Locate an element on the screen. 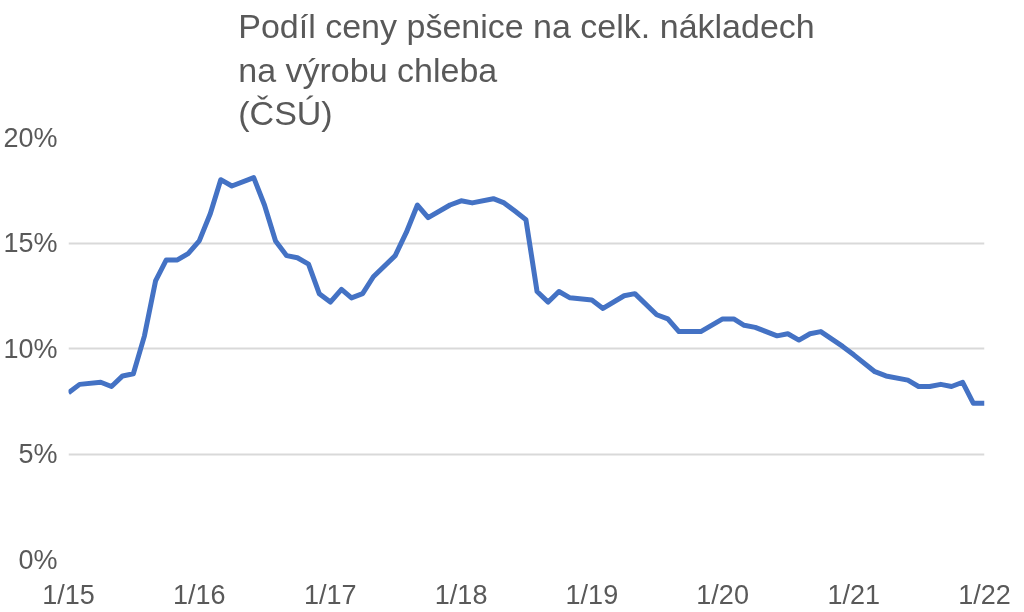 The height and width of the screenshot is (612, 1024). y-tick-label: 0% is located at coordinates (38, 559).